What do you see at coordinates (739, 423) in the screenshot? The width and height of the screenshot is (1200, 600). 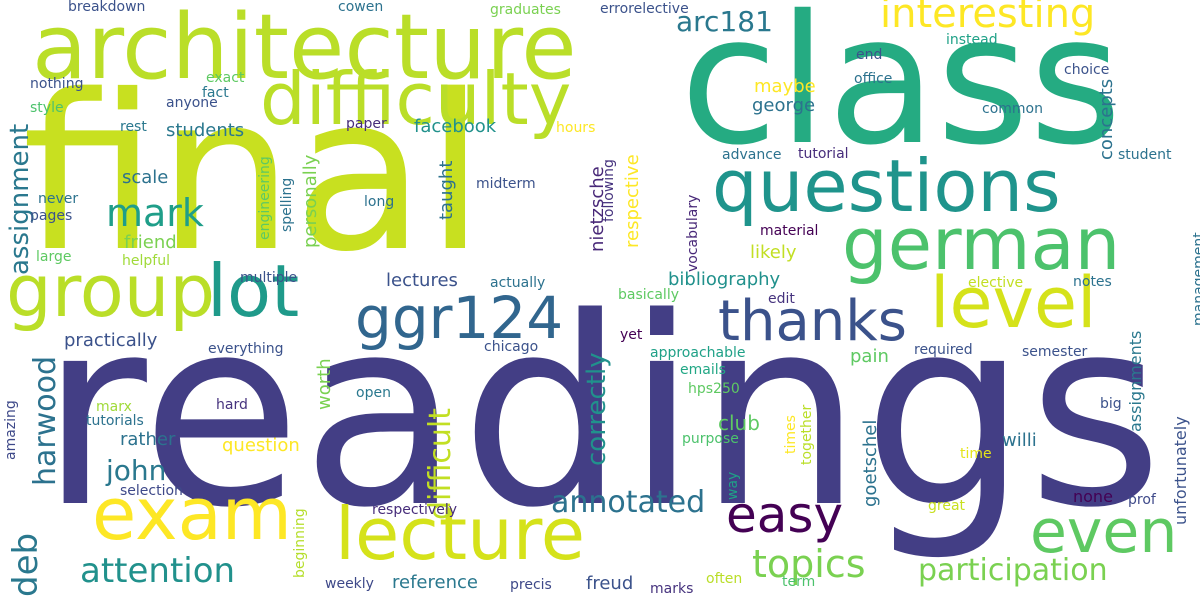 I see `word-club: club` at bounding box center [739, 423].